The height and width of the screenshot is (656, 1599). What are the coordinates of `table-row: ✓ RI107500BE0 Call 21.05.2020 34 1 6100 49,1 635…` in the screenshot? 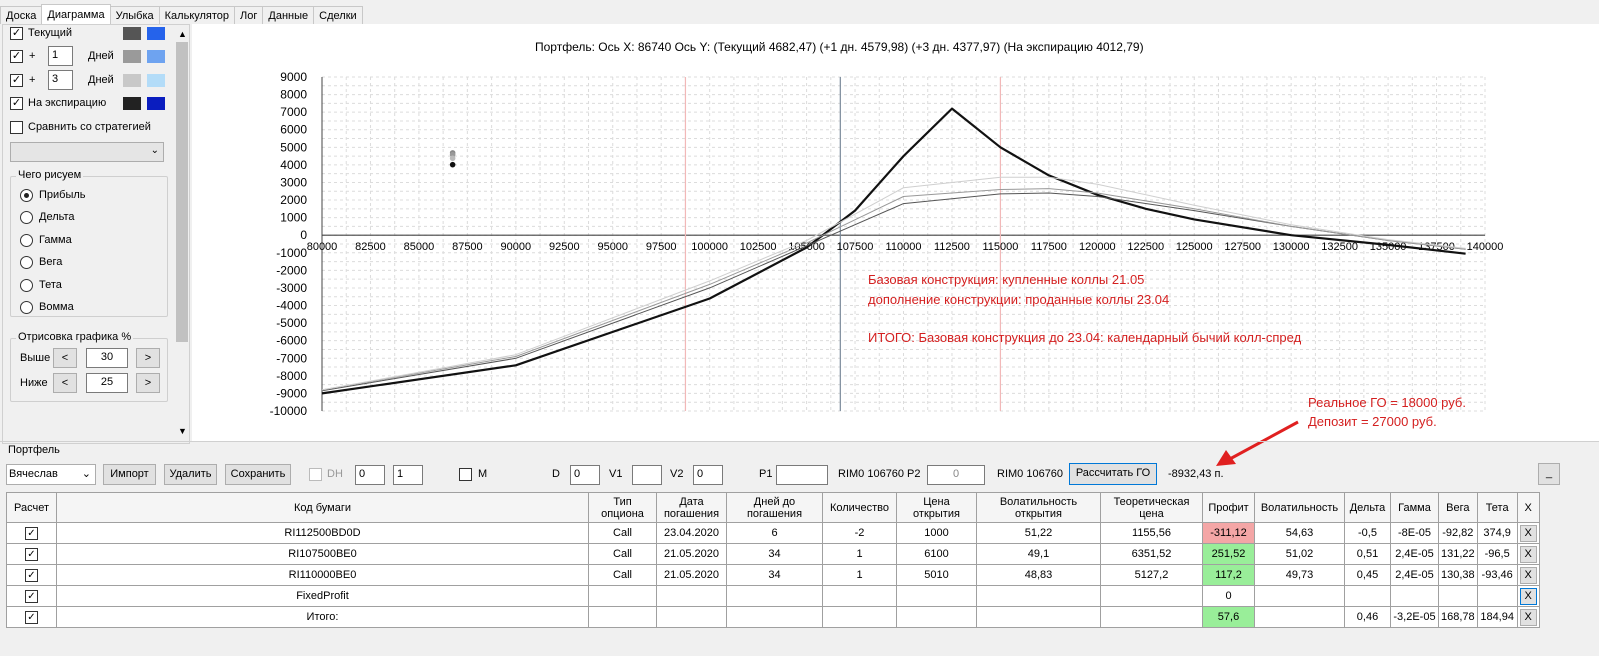 It's located at (773, 554).